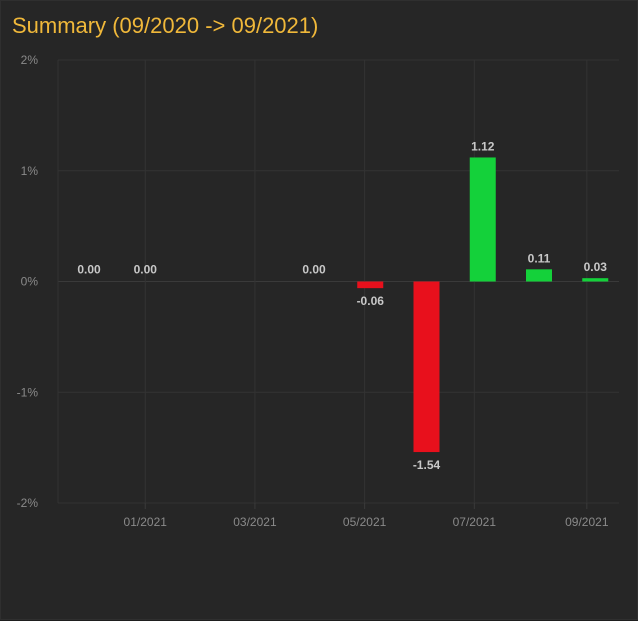  I want to click on x-tick-label: 05/2021, so click(365, 522).